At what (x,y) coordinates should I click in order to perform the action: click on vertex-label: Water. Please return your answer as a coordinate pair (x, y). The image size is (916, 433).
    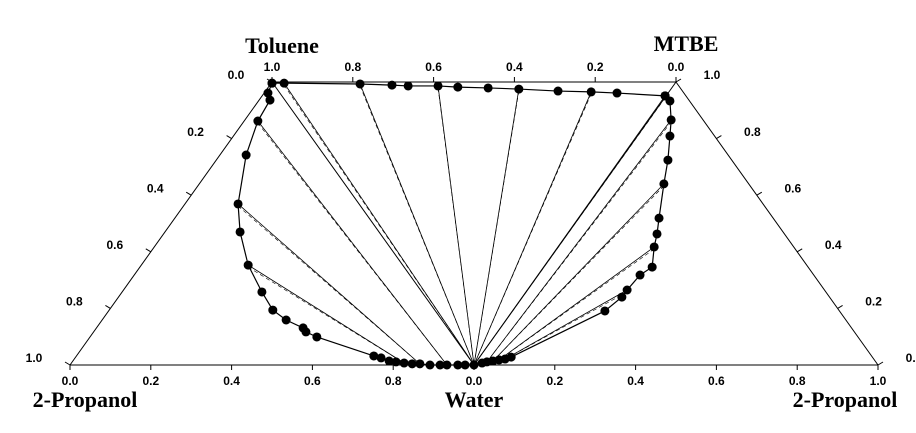
    Looking at the image, I should click on (474, 399).